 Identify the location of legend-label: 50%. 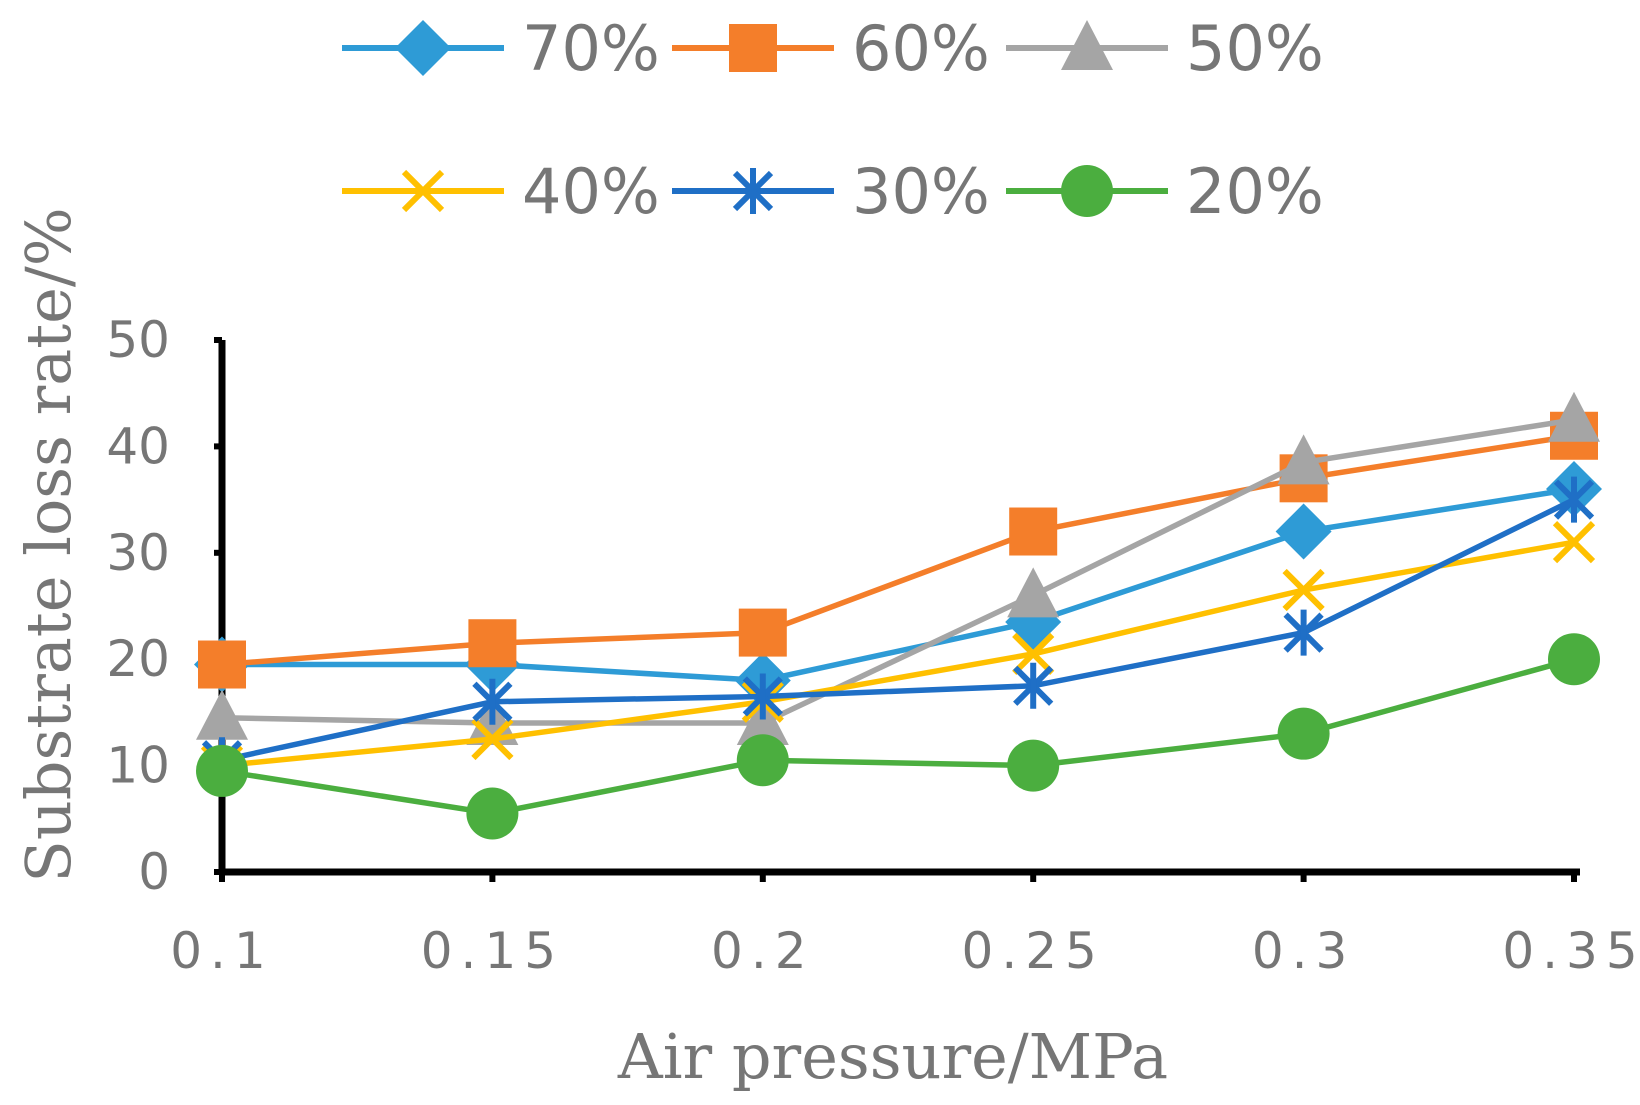
(1255, 48).